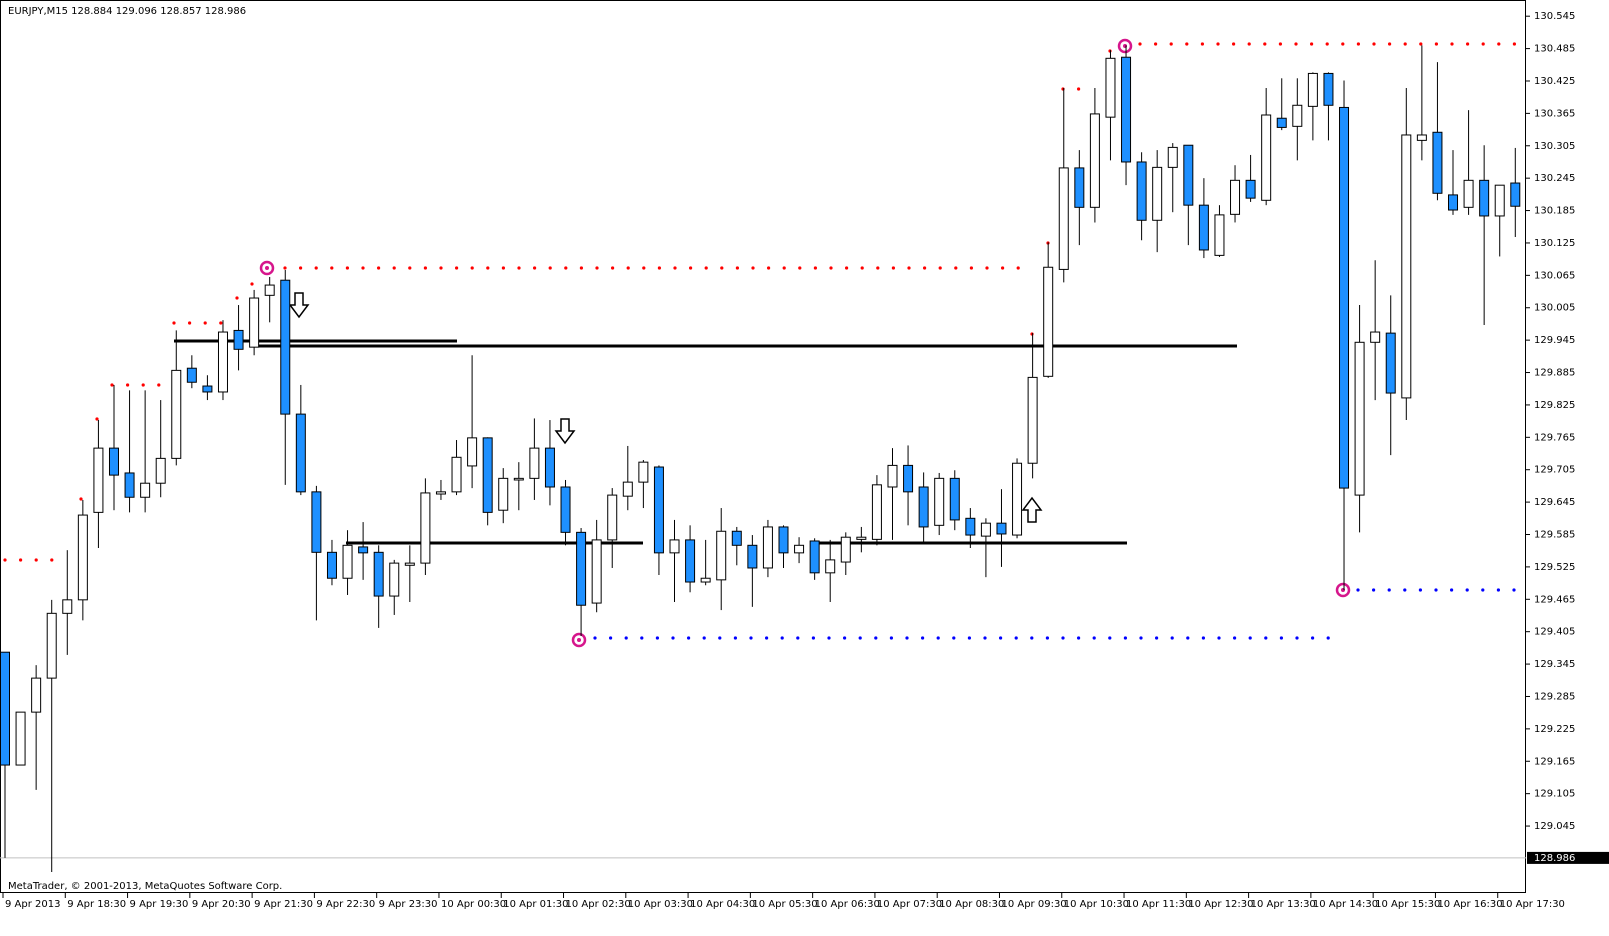 This screenshot has height=936, width=1609. I want to click on x-tick-label: 10 Apr 05:30, so click(784, 904).